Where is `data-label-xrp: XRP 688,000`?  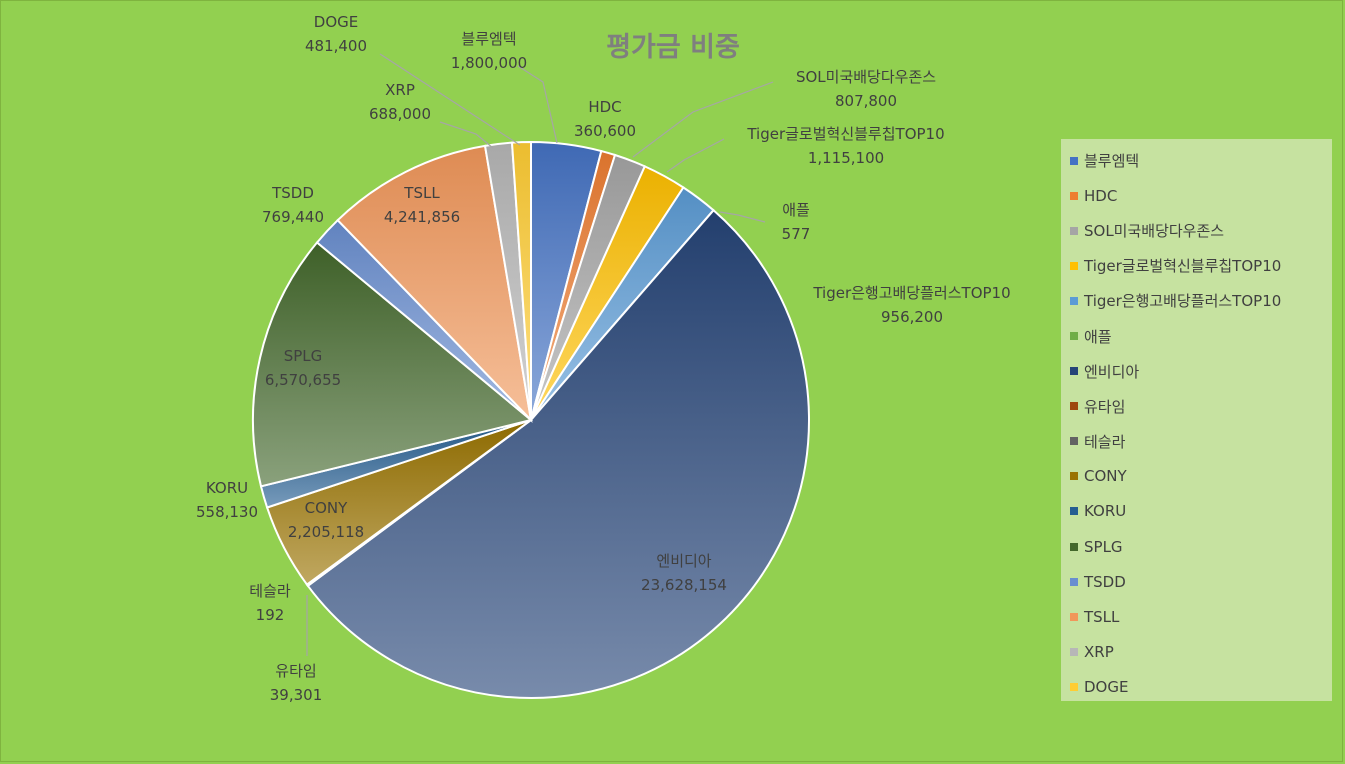 data-label-xrp: XRP 688,000 is located at coordinates (400, 102).